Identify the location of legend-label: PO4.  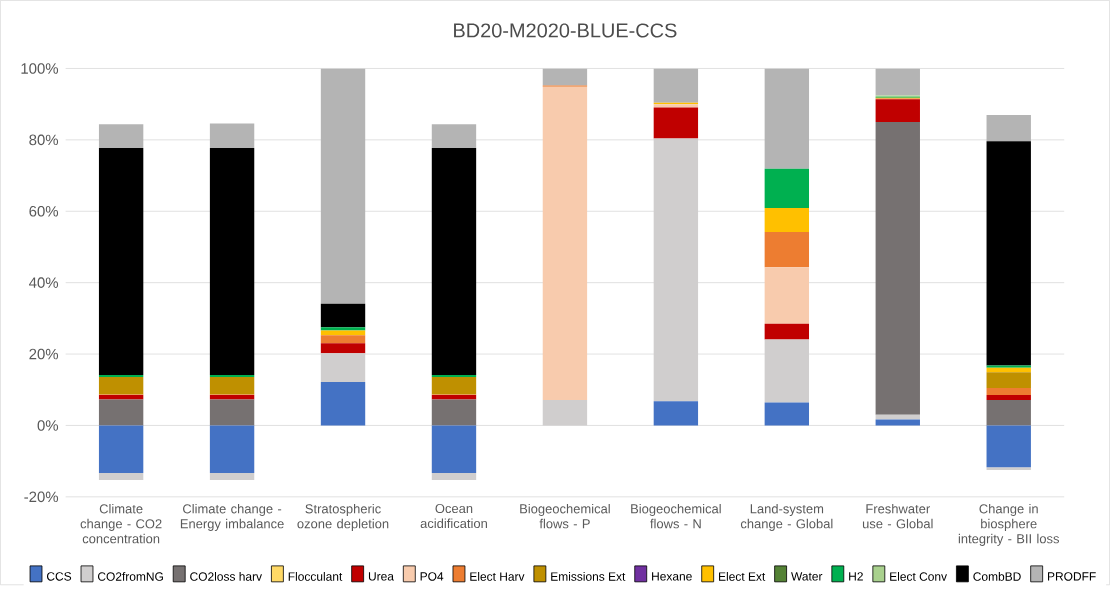
(432, 576).